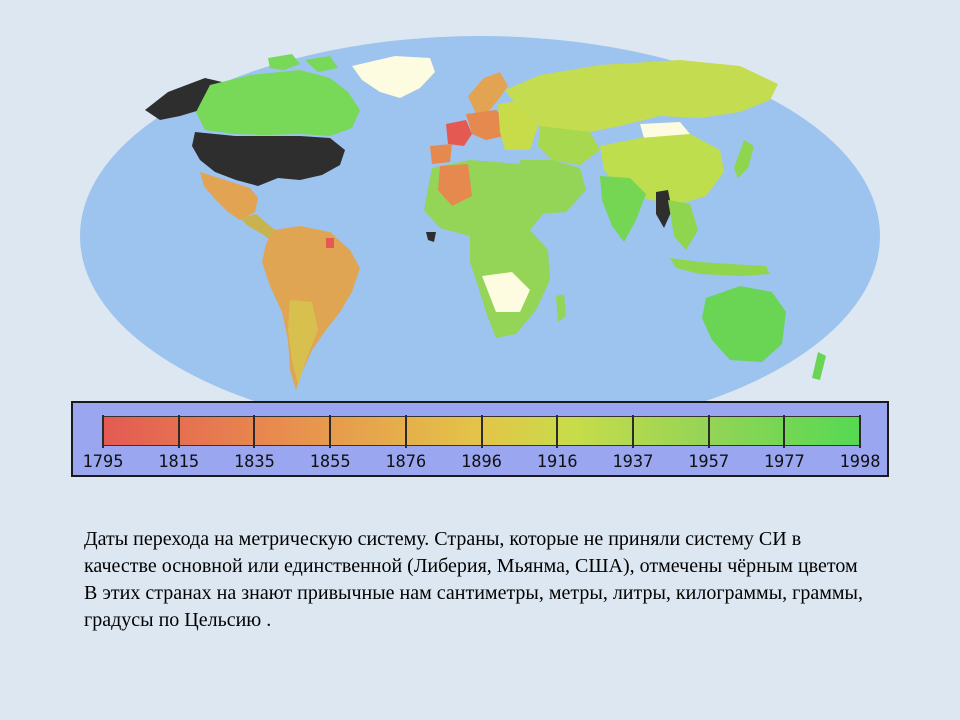  What do you see at coordinates (441, 154) in the screenshot?
I see `iberia` at bounding box center [441, 154].